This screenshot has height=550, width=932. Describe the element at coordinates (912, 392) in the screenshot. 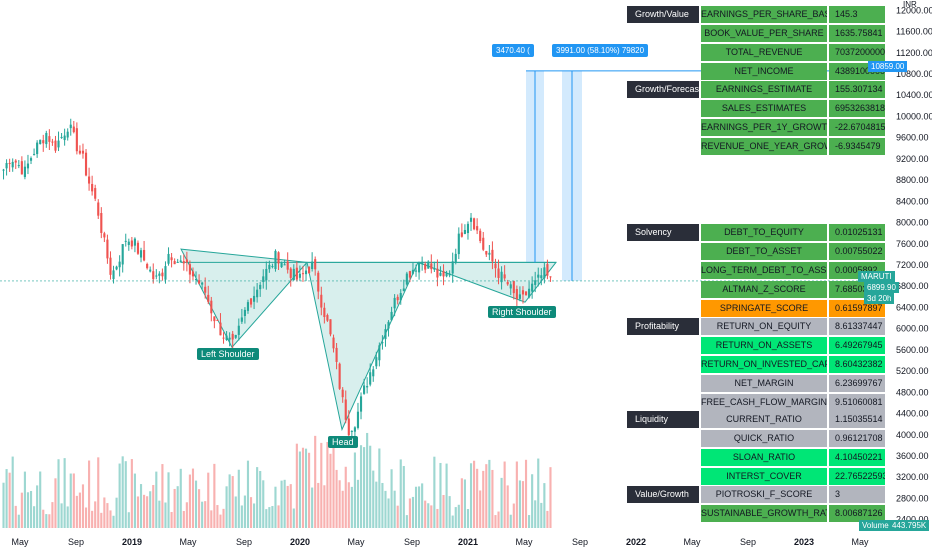

I see `price-tick-label: 4800.00` at that location.